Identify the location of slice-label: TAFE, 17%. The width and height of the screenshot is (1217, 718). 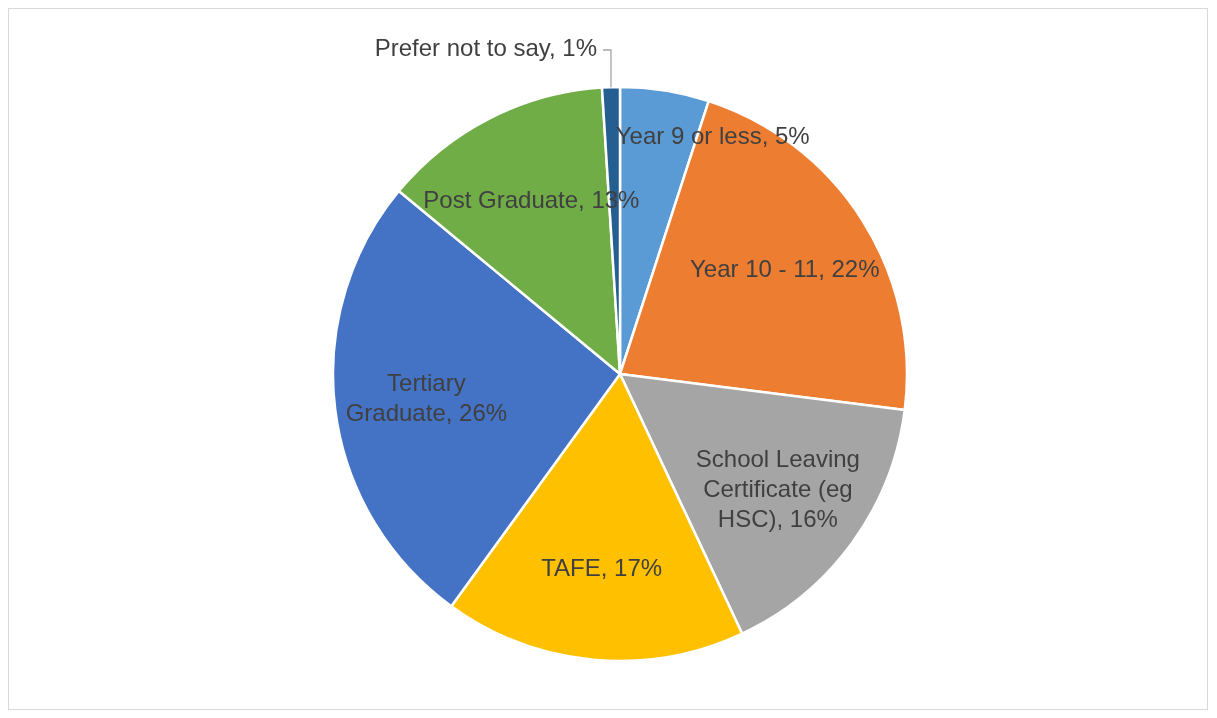
(602, 568).